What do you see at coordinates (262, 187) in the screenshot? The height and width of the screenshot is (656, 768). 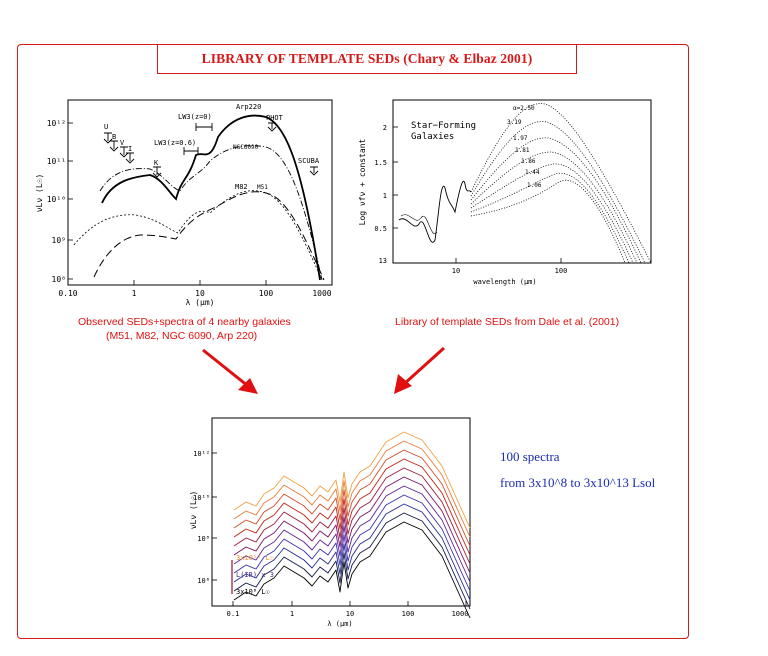 I see `m51-label: M51` at bounding box center [262, 187].